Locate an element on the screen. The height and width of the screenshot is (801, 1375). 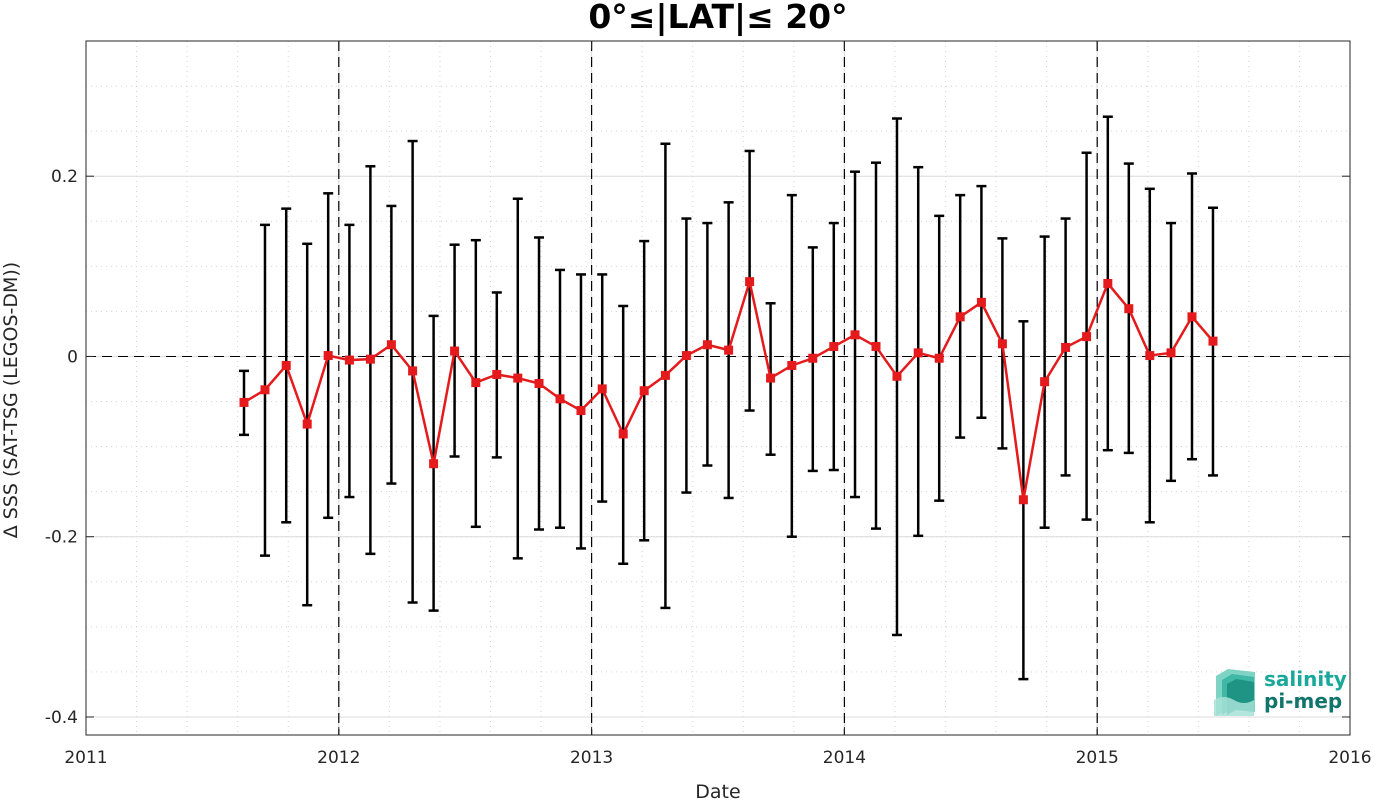
logo-waves-icon is located at coordinates (1234, 692).